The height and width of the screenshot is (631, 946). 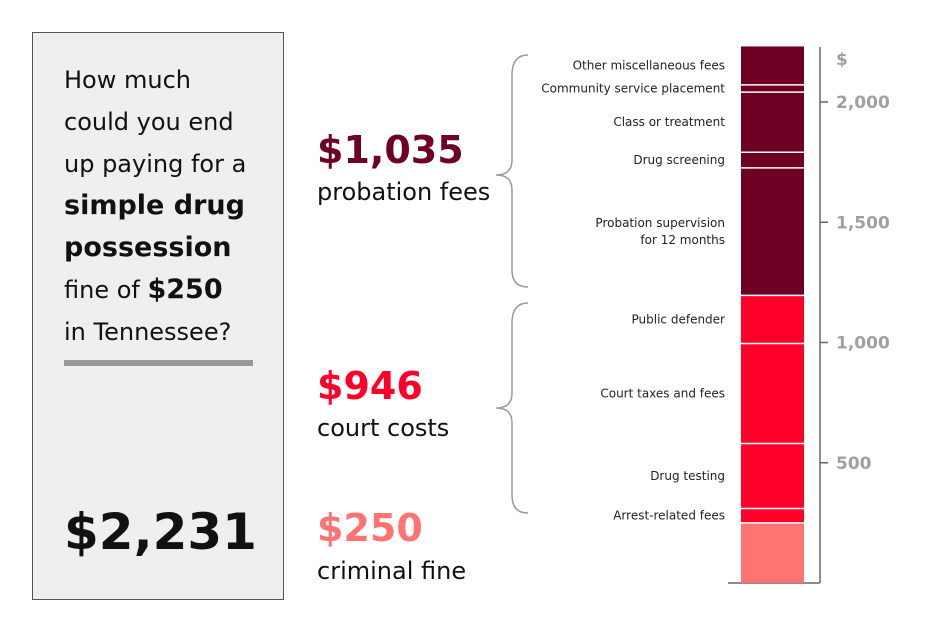 What do you see at coordinates (392, 571) in the screenshot?
I see `fine-label: criminal fine` at bounding box center [392, 571].